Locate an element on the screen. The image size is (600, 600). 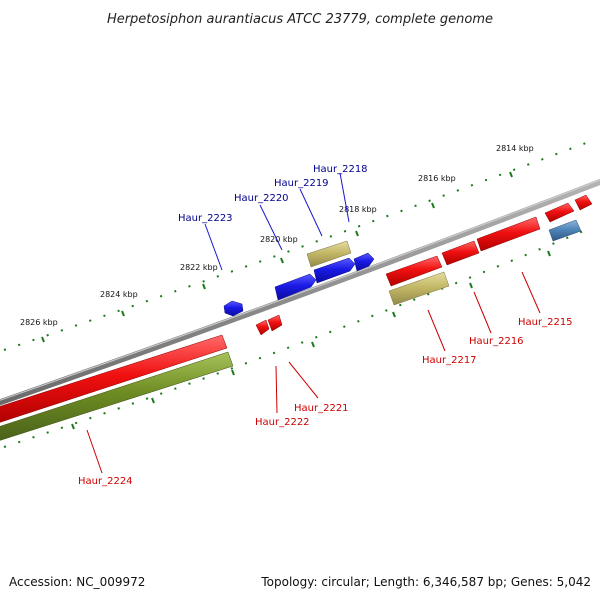
label-haur-2220: Haur_2220 is located at coordinates (261, 198).